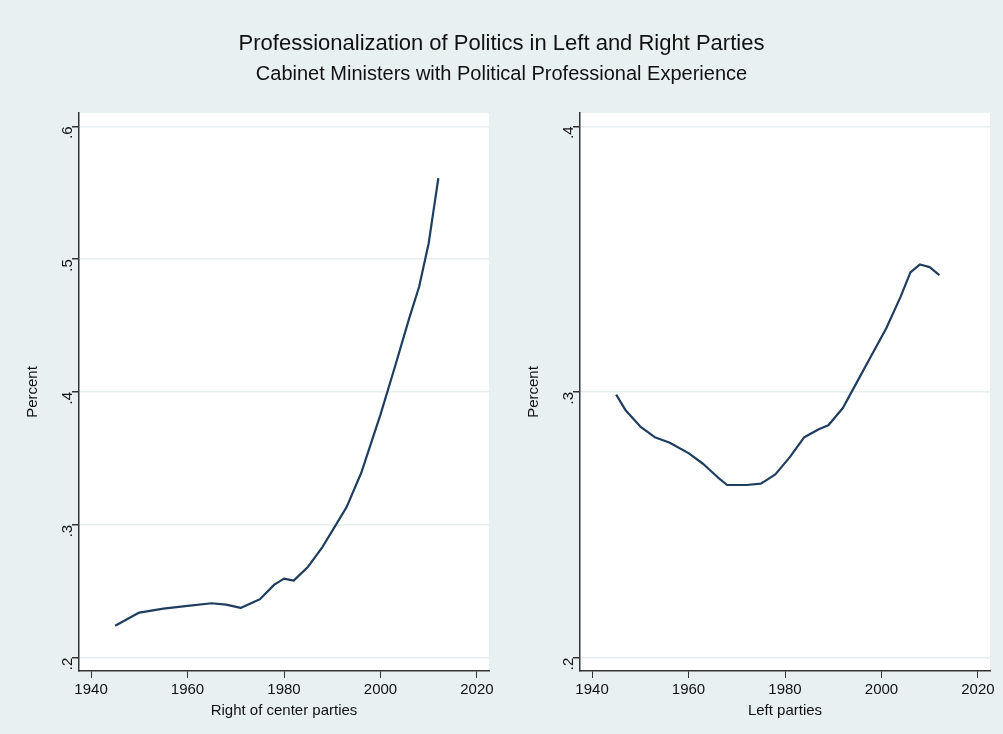  I want to click on chart-title: Professionalization of Politics in Left and Right Parties, so click(501, 43).